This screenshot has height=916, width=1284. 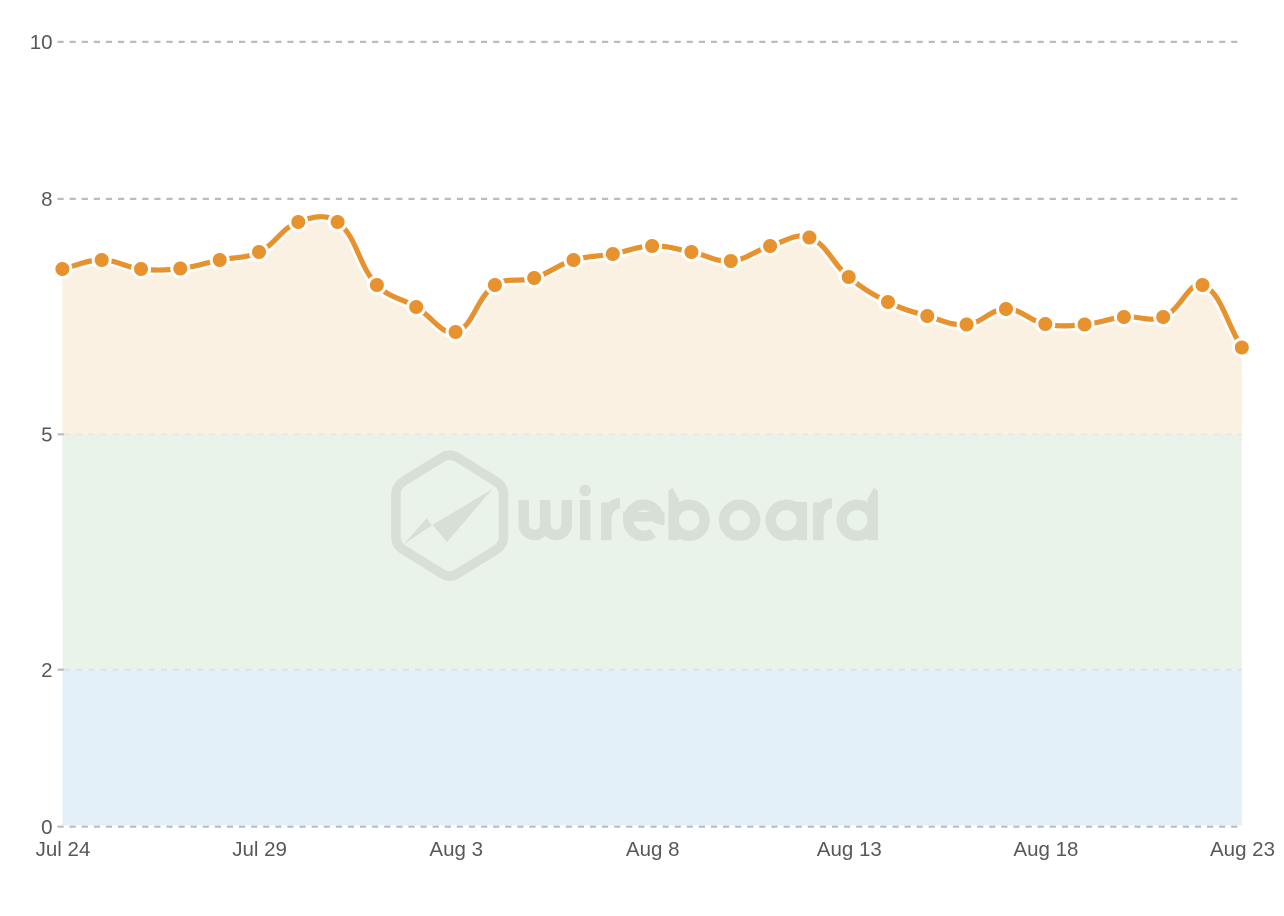 I want to click on svg-text: 8, so click(x=46, y=199).